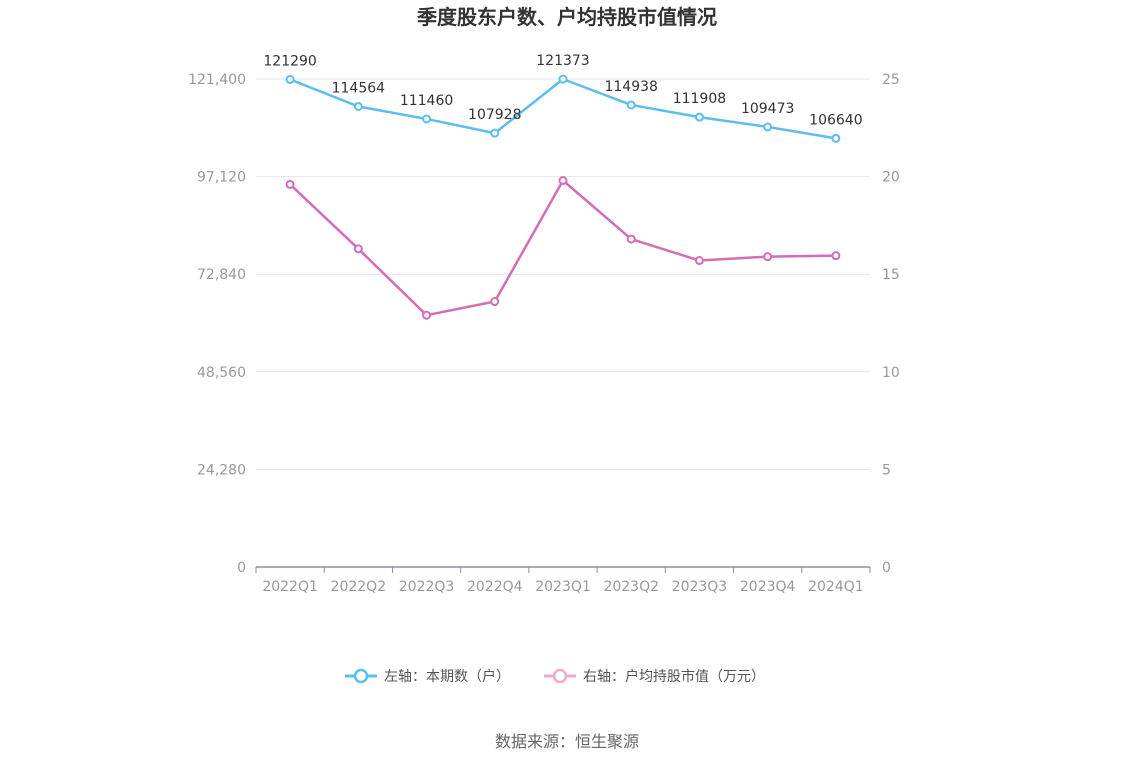 The width and height of the screenshot is (1134, 766). What do you see at coordinates (886, 568) in the screenshot?
I see `right-tick-label: 0` at bounding box center [886, 568].